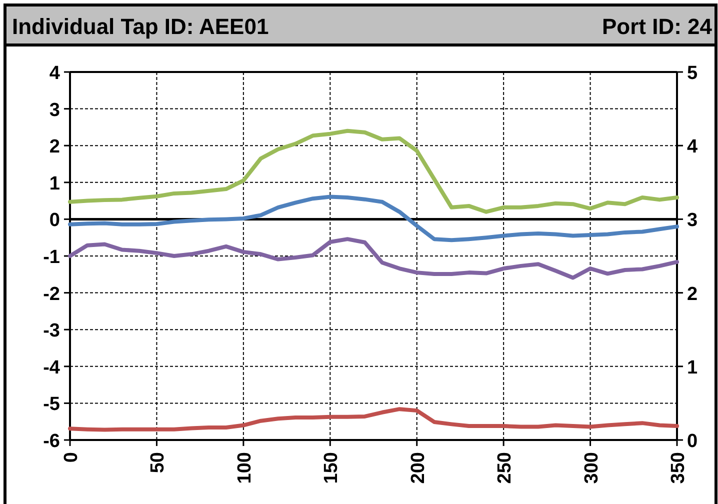 This screenshot has width=718, height=504. Describe the element at coordinates (591, 468) in the screenshot. I see `x-tick-label: 300` at that location.